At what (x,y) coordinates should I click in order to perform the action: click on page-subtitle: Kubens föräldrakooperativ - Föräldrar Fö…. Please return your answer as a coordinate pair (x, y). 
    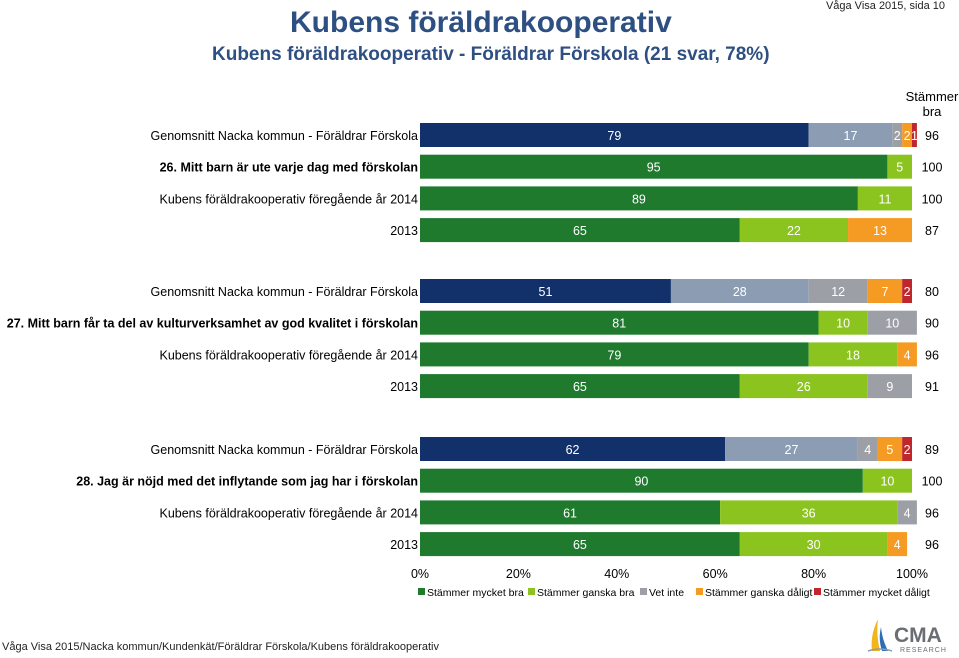
    Looking at the image, I should click on (491, 54).